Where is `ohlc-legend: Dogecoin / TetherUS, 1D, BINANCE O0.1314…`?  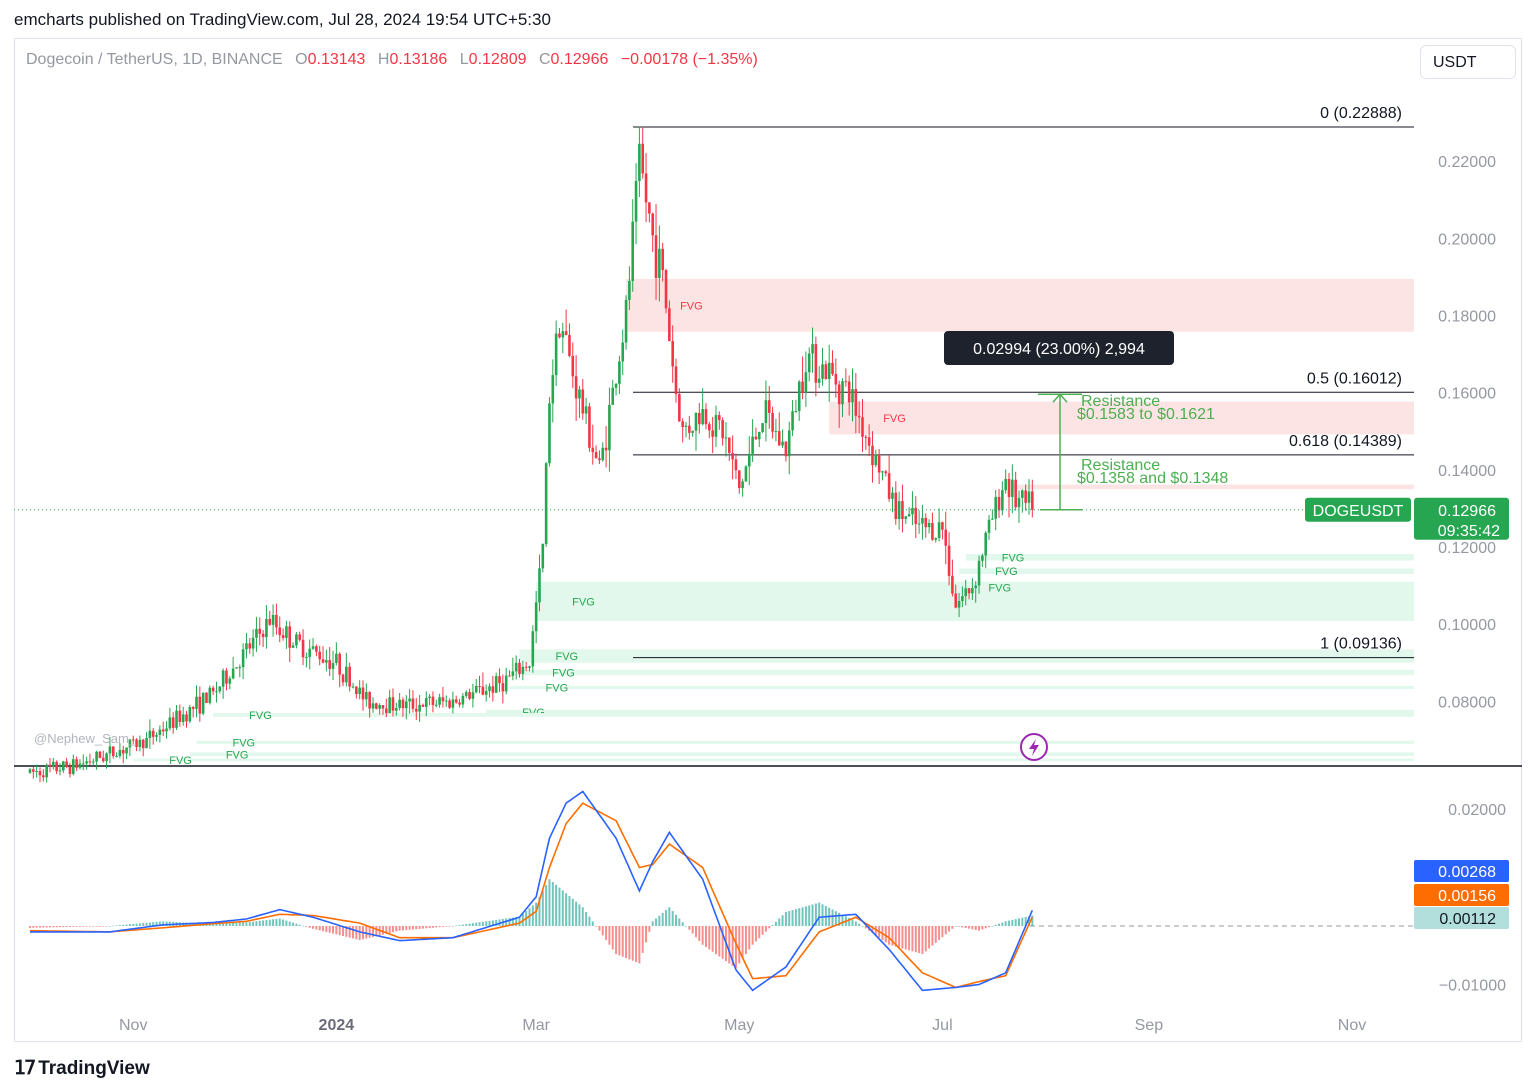
ohlc-legend: Dogecoin / TetherUS, 1D, BINANCE O0.1314… is located at coordinates (392, 60).